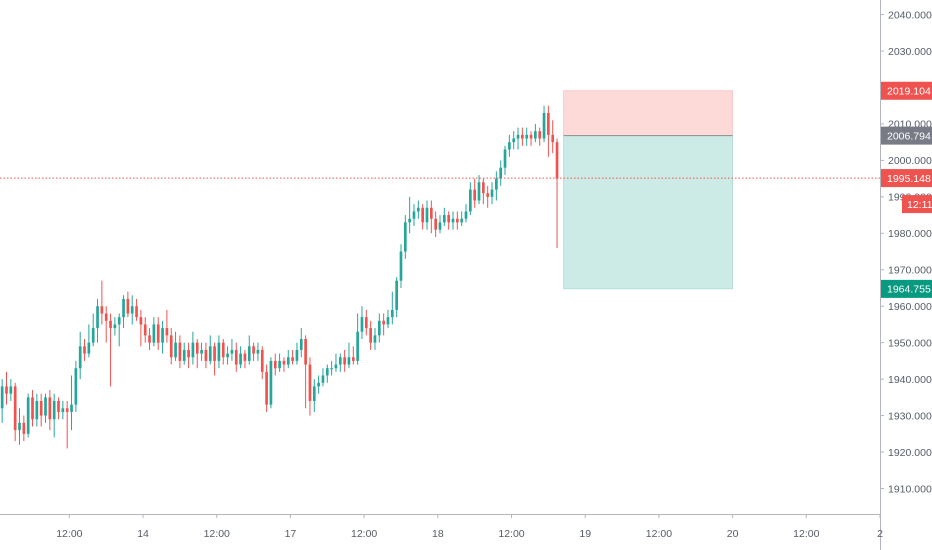 The height and width of the screenshot is (550, 932). Describe the element at coordinates (906, 135) in the screenshot. I see `entry-price-tag-background` at that location.